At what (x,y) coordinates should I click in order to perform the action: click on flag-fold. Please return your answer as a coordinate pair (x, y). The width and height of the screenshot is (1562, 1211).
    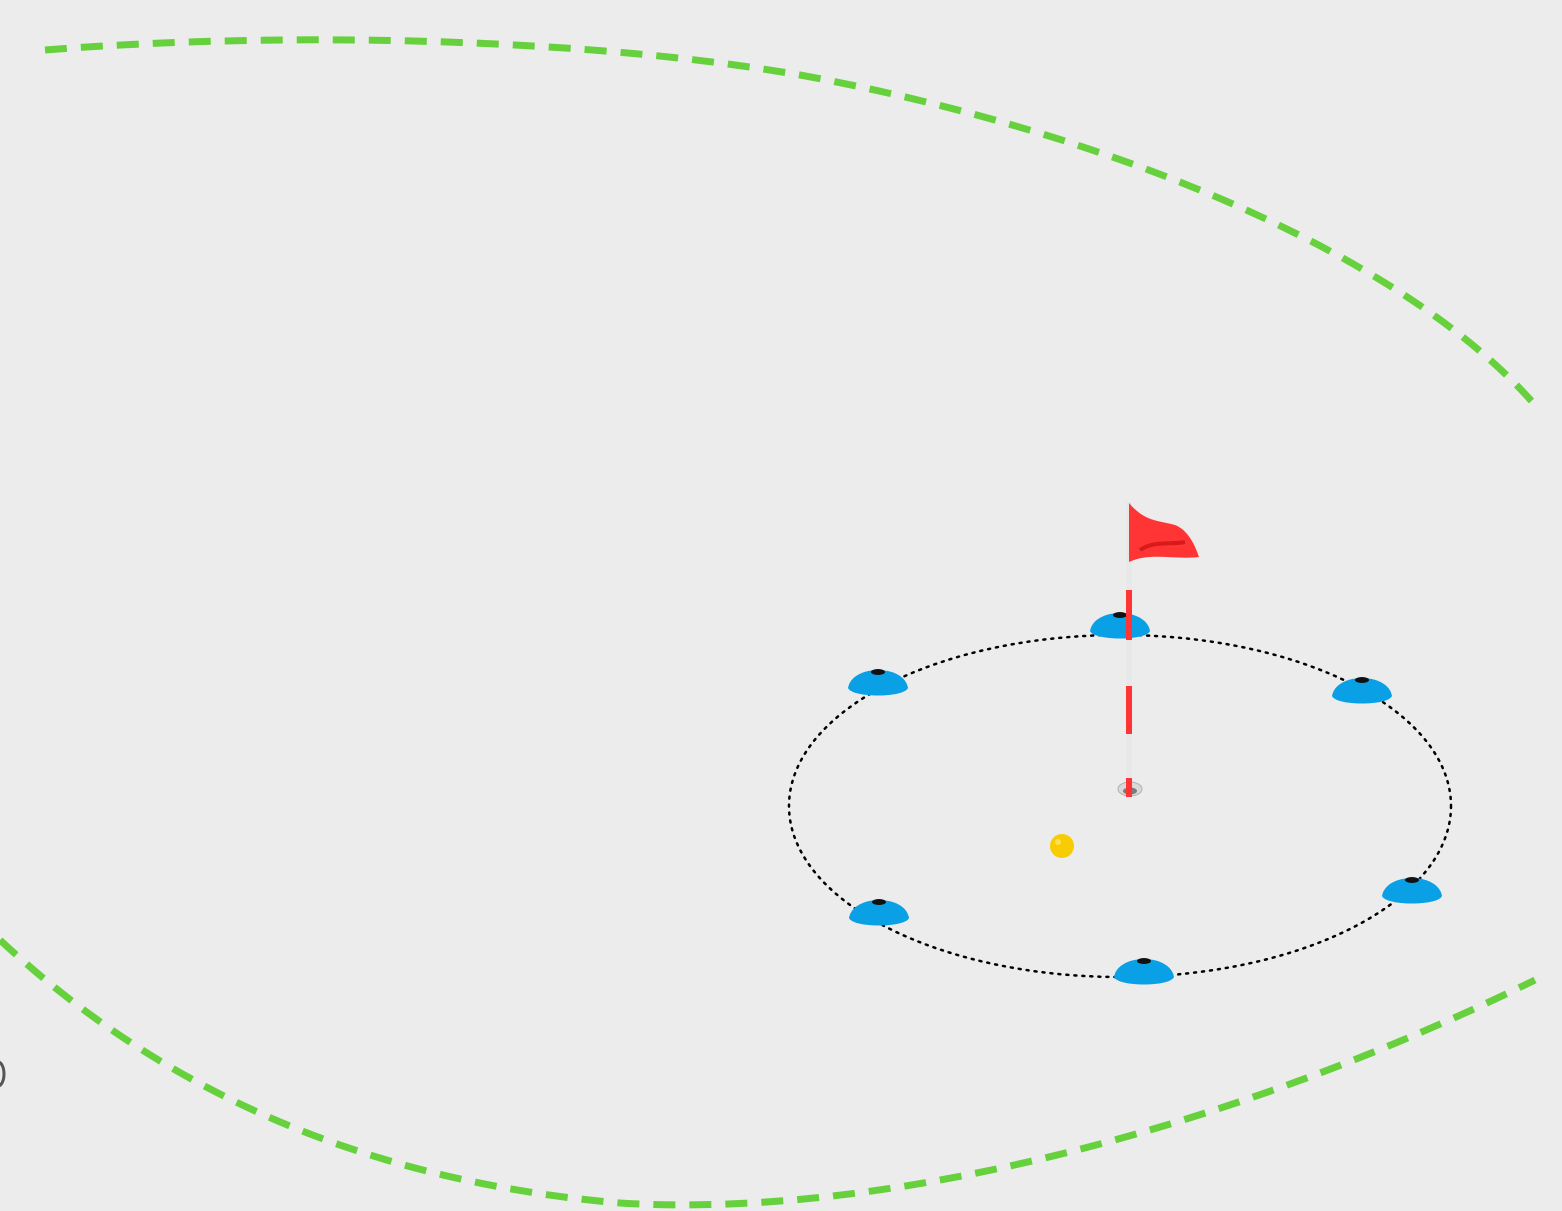
    Looking at the image, I should click on (1162, 546).